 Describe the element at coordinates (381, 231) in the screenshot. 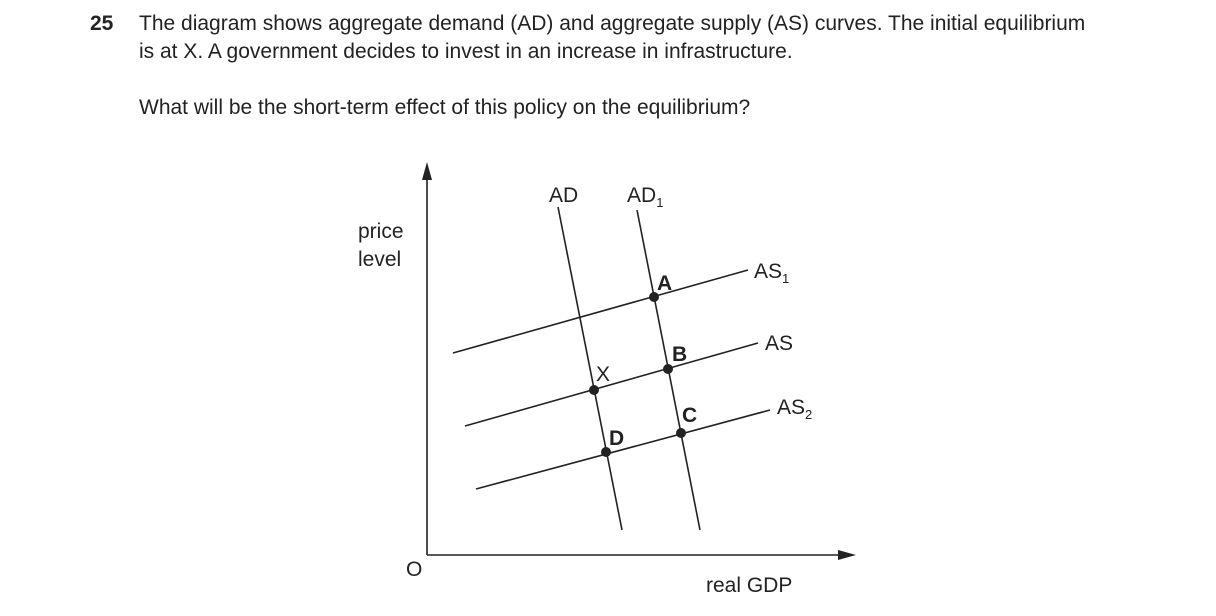

I see `y-axis-label: price` at that location.